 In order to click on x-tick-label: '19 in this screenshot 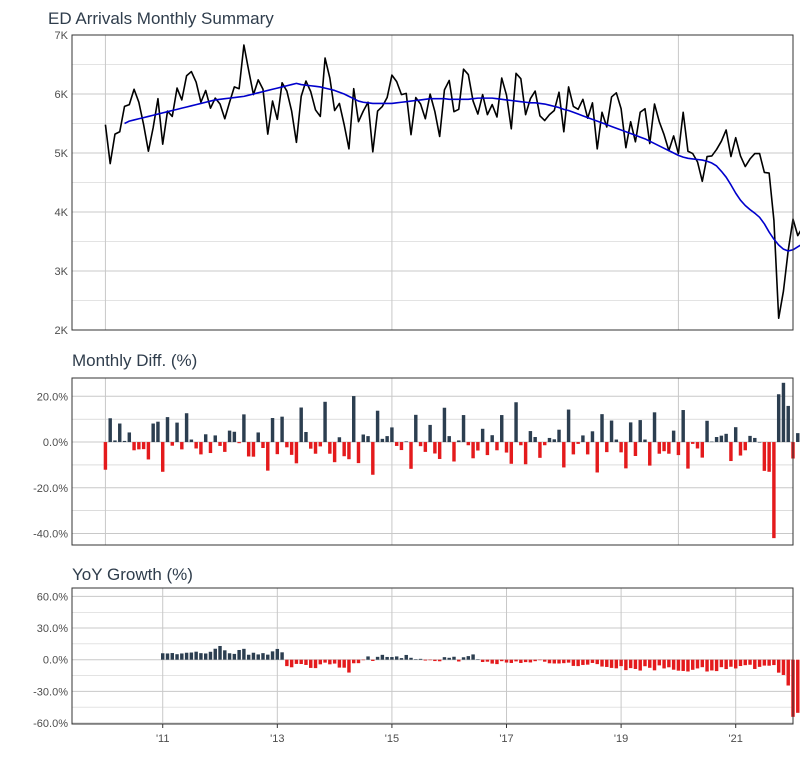, I will do `click(621, 739)`.